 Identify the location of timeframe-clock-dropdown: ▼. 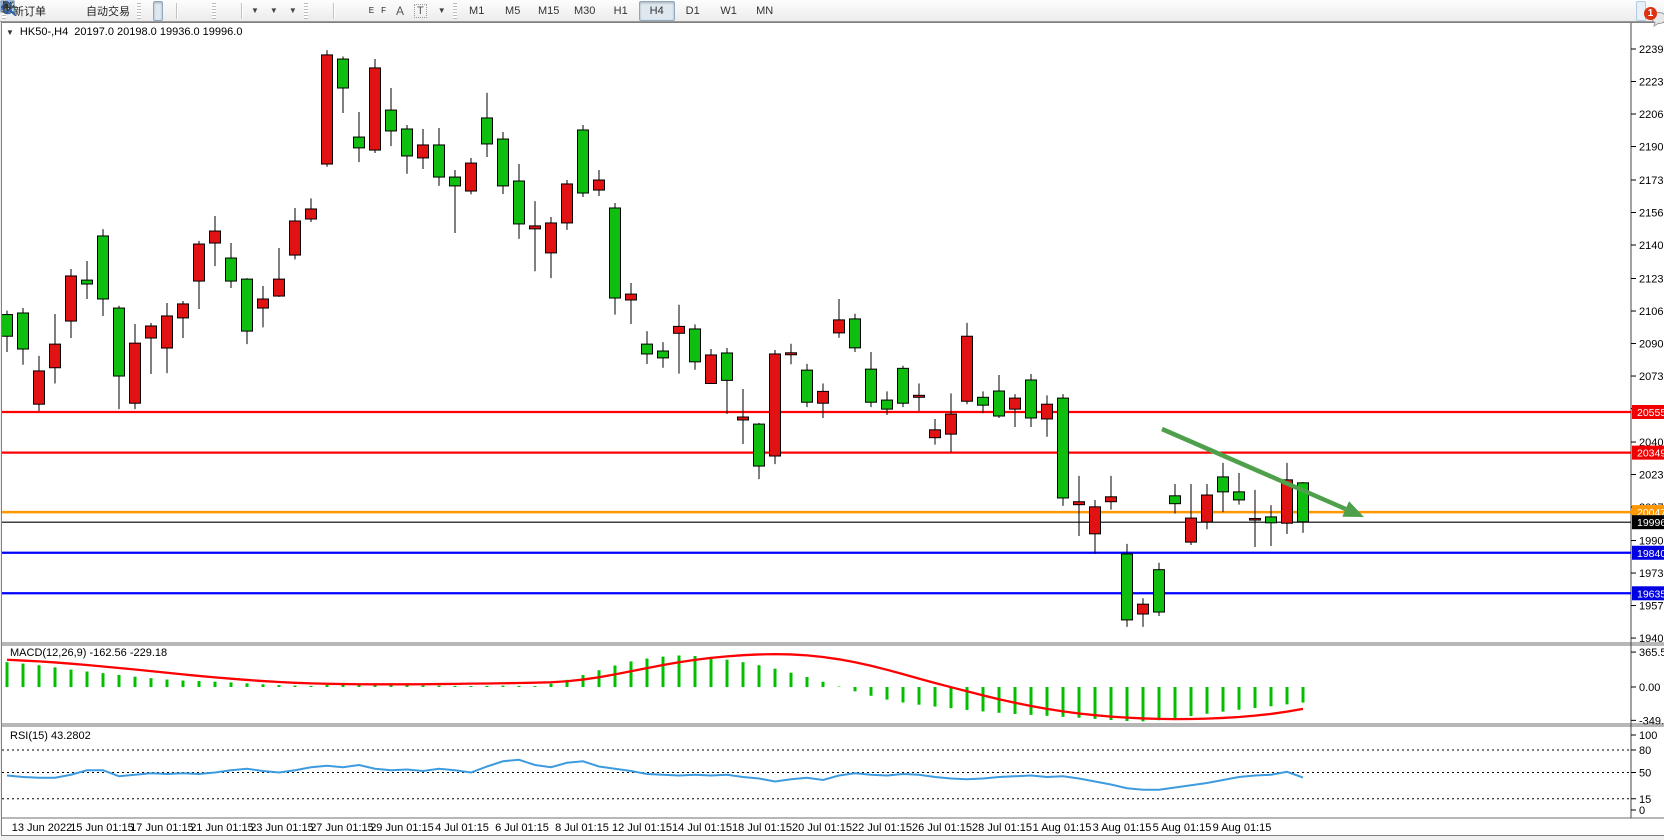
(273, 10).